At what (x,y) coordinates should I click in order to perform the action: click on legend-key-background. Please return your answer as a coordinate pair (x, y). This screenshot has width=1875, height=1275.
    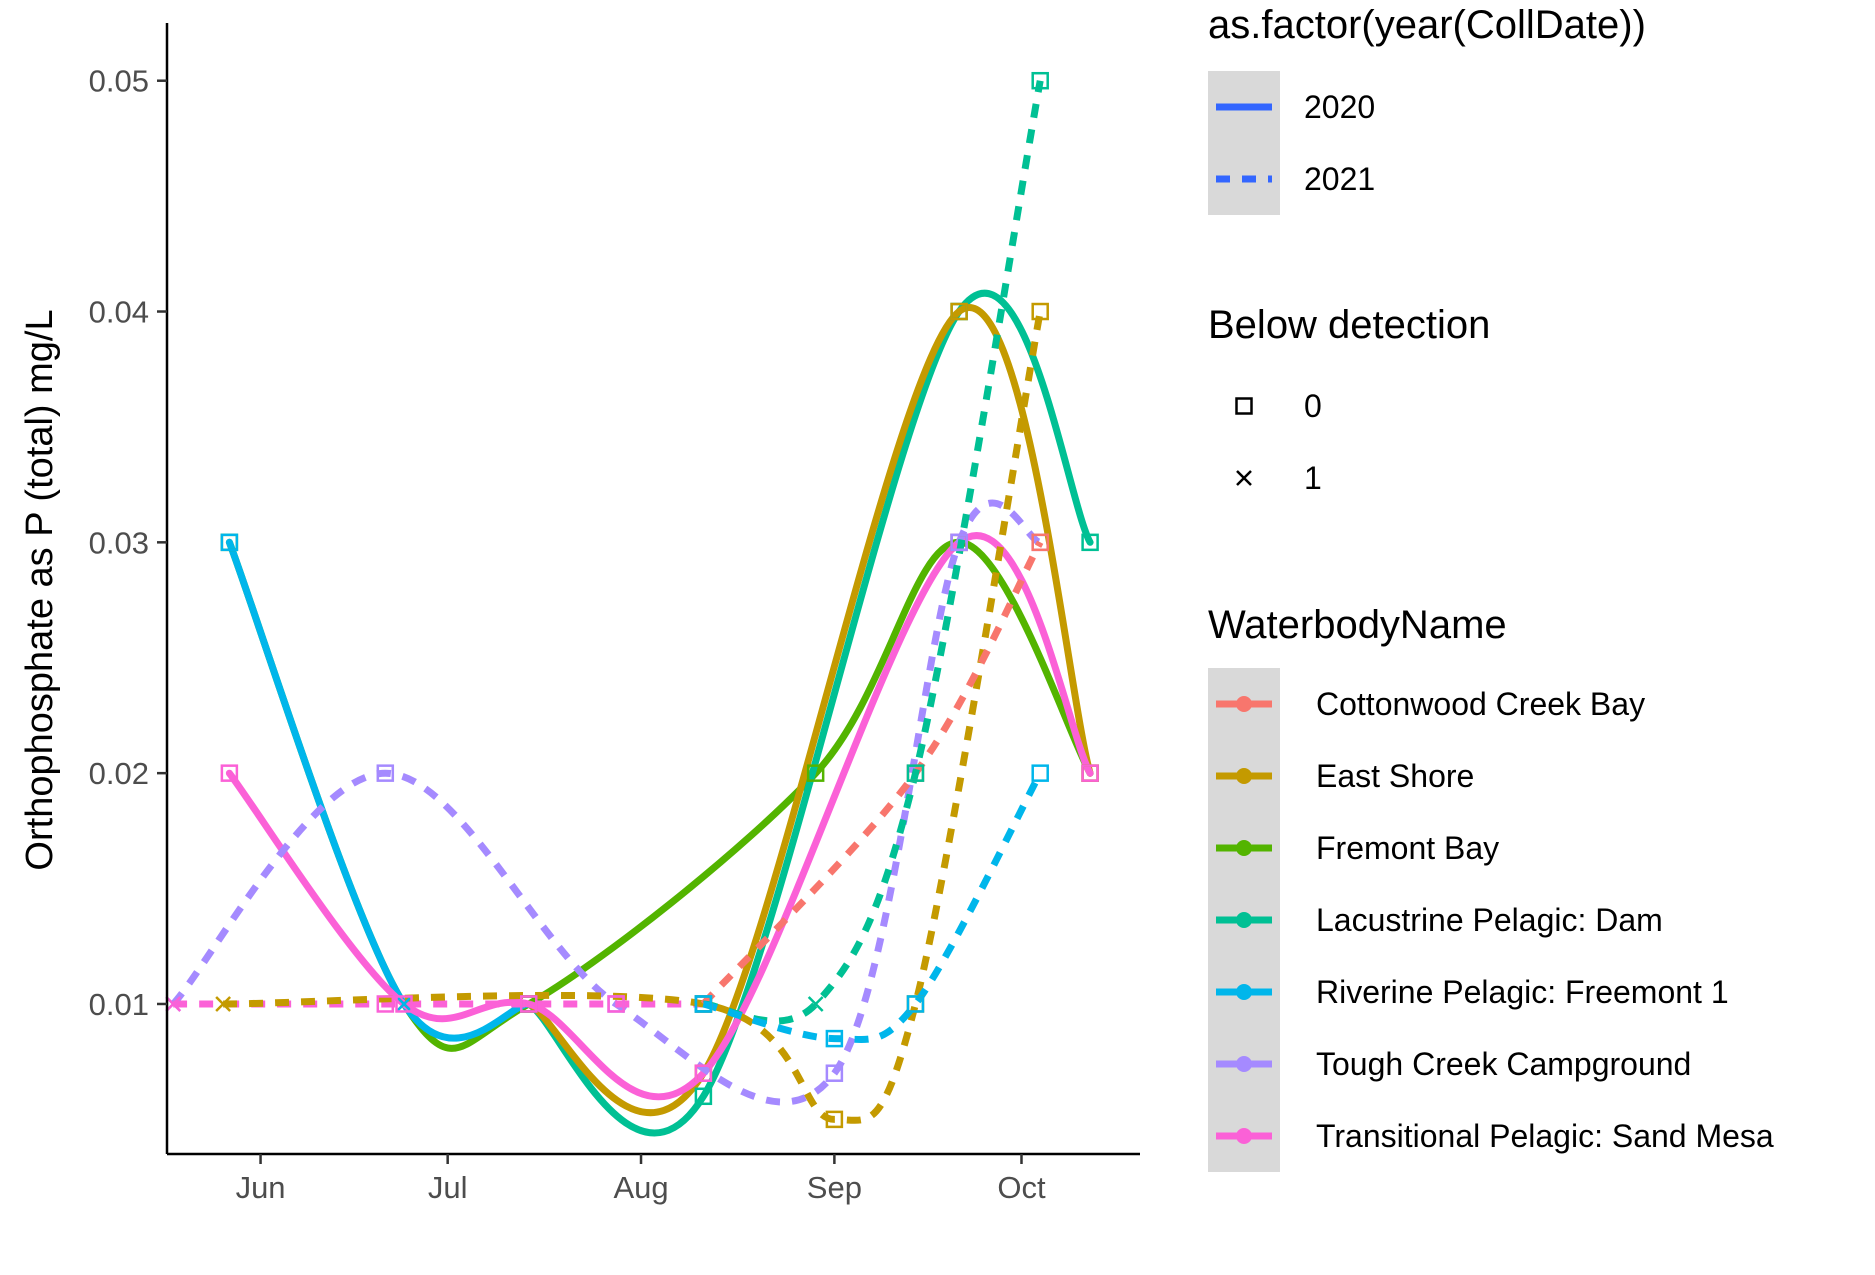
    Looking at the image, I should click on (1244, 143).